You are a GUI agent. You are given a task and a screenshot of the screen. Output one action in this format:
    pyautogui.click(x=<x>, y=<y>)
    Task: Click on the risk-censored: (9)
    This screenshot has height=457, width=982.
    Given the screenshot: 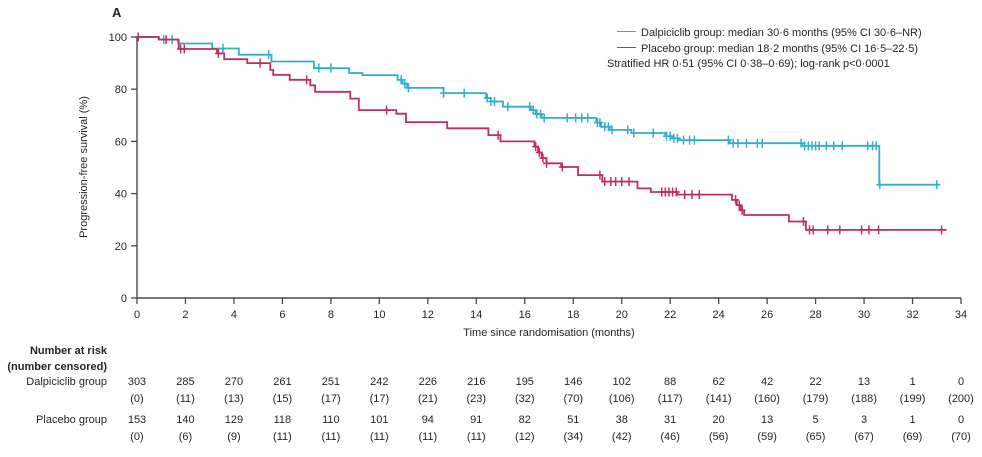 What is the action you would take?
    pyautogui.click(x=234, y=437)
    